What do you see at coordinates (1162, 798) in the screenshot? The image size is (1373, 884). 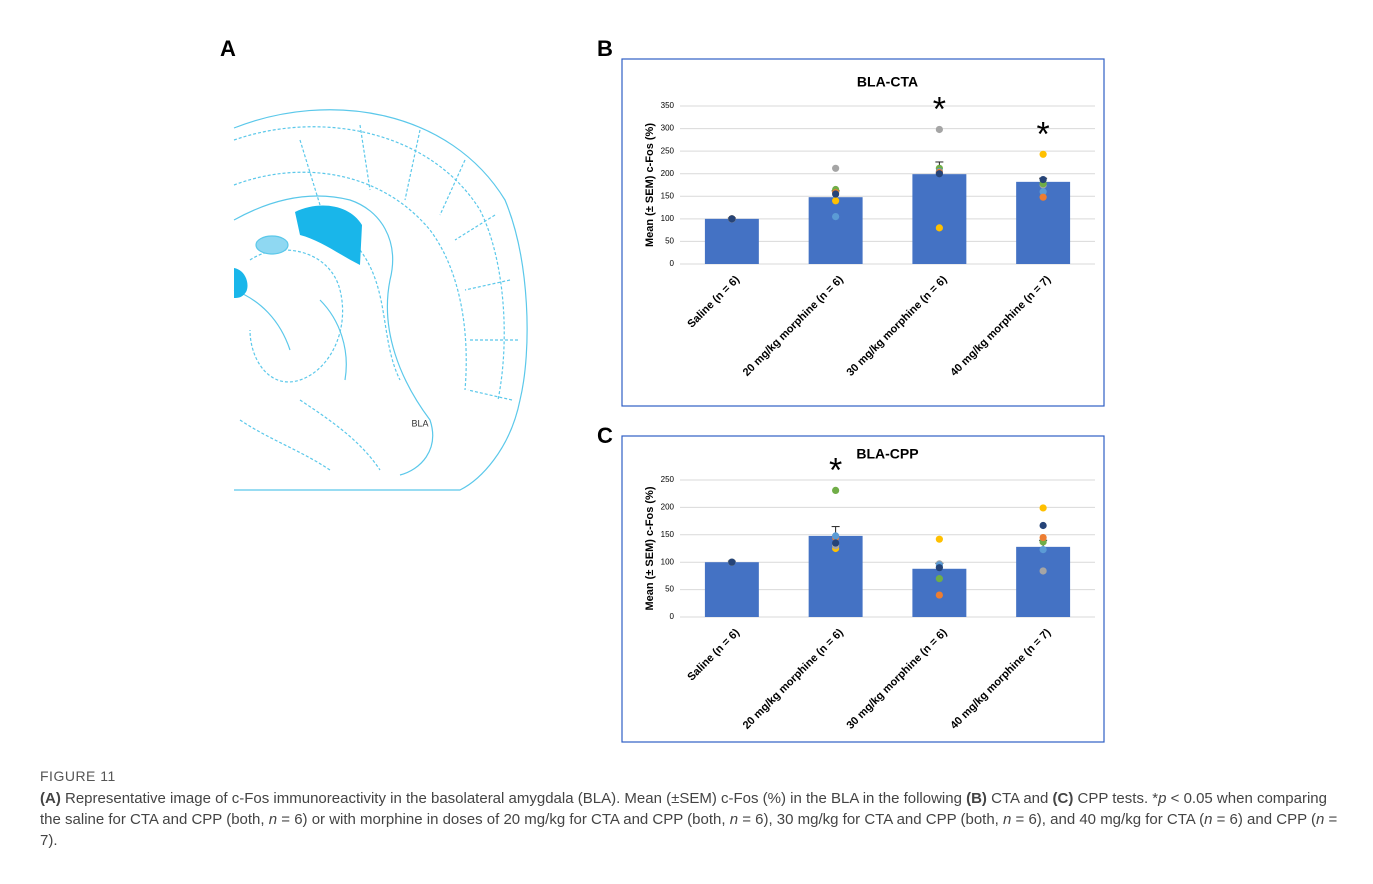 I see `caption-run: p` at bounding box center [1162, 798].